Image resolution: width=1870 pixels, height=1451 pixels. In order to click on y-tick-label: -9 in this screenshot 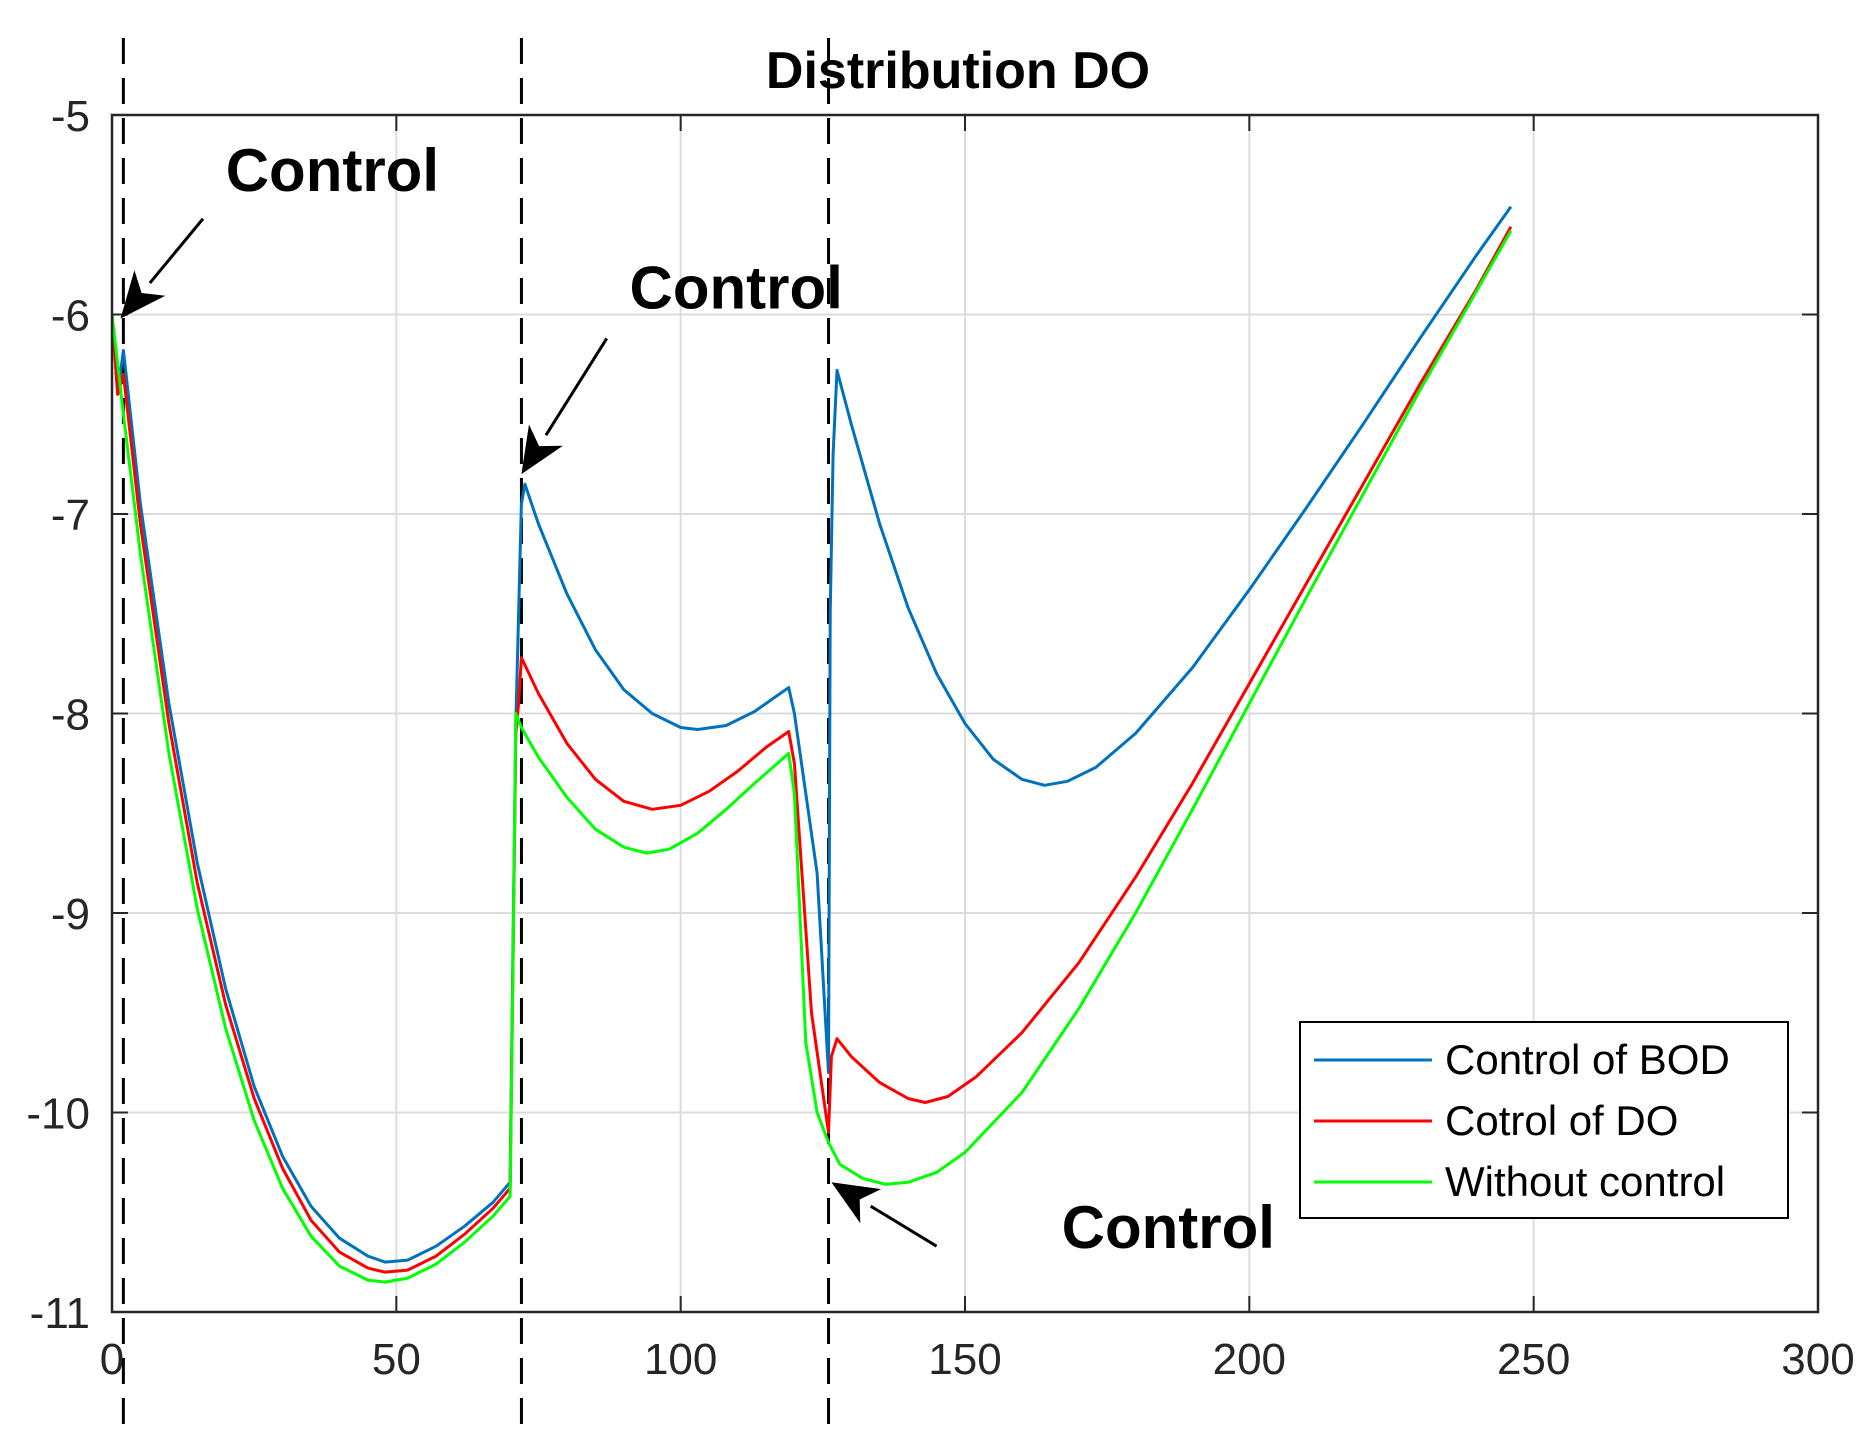, I will do `click(70, 914)`.